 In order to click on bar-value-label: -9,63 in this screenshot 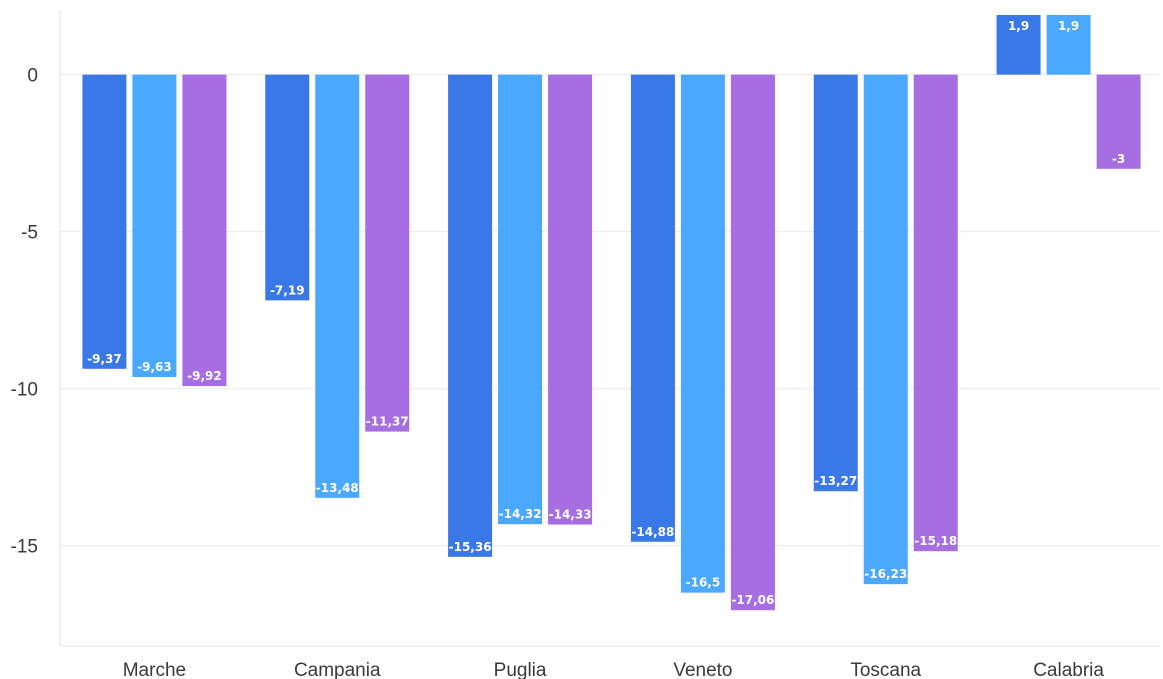, I will do `click(154, 367)`.